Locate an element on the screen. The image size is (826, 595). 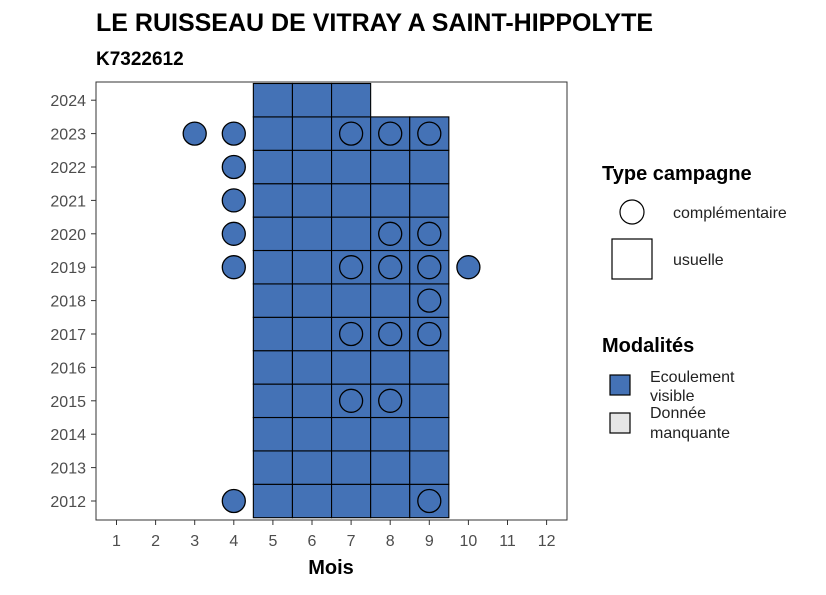
x-tick-label: 6 is located at coordinates (312, 541).